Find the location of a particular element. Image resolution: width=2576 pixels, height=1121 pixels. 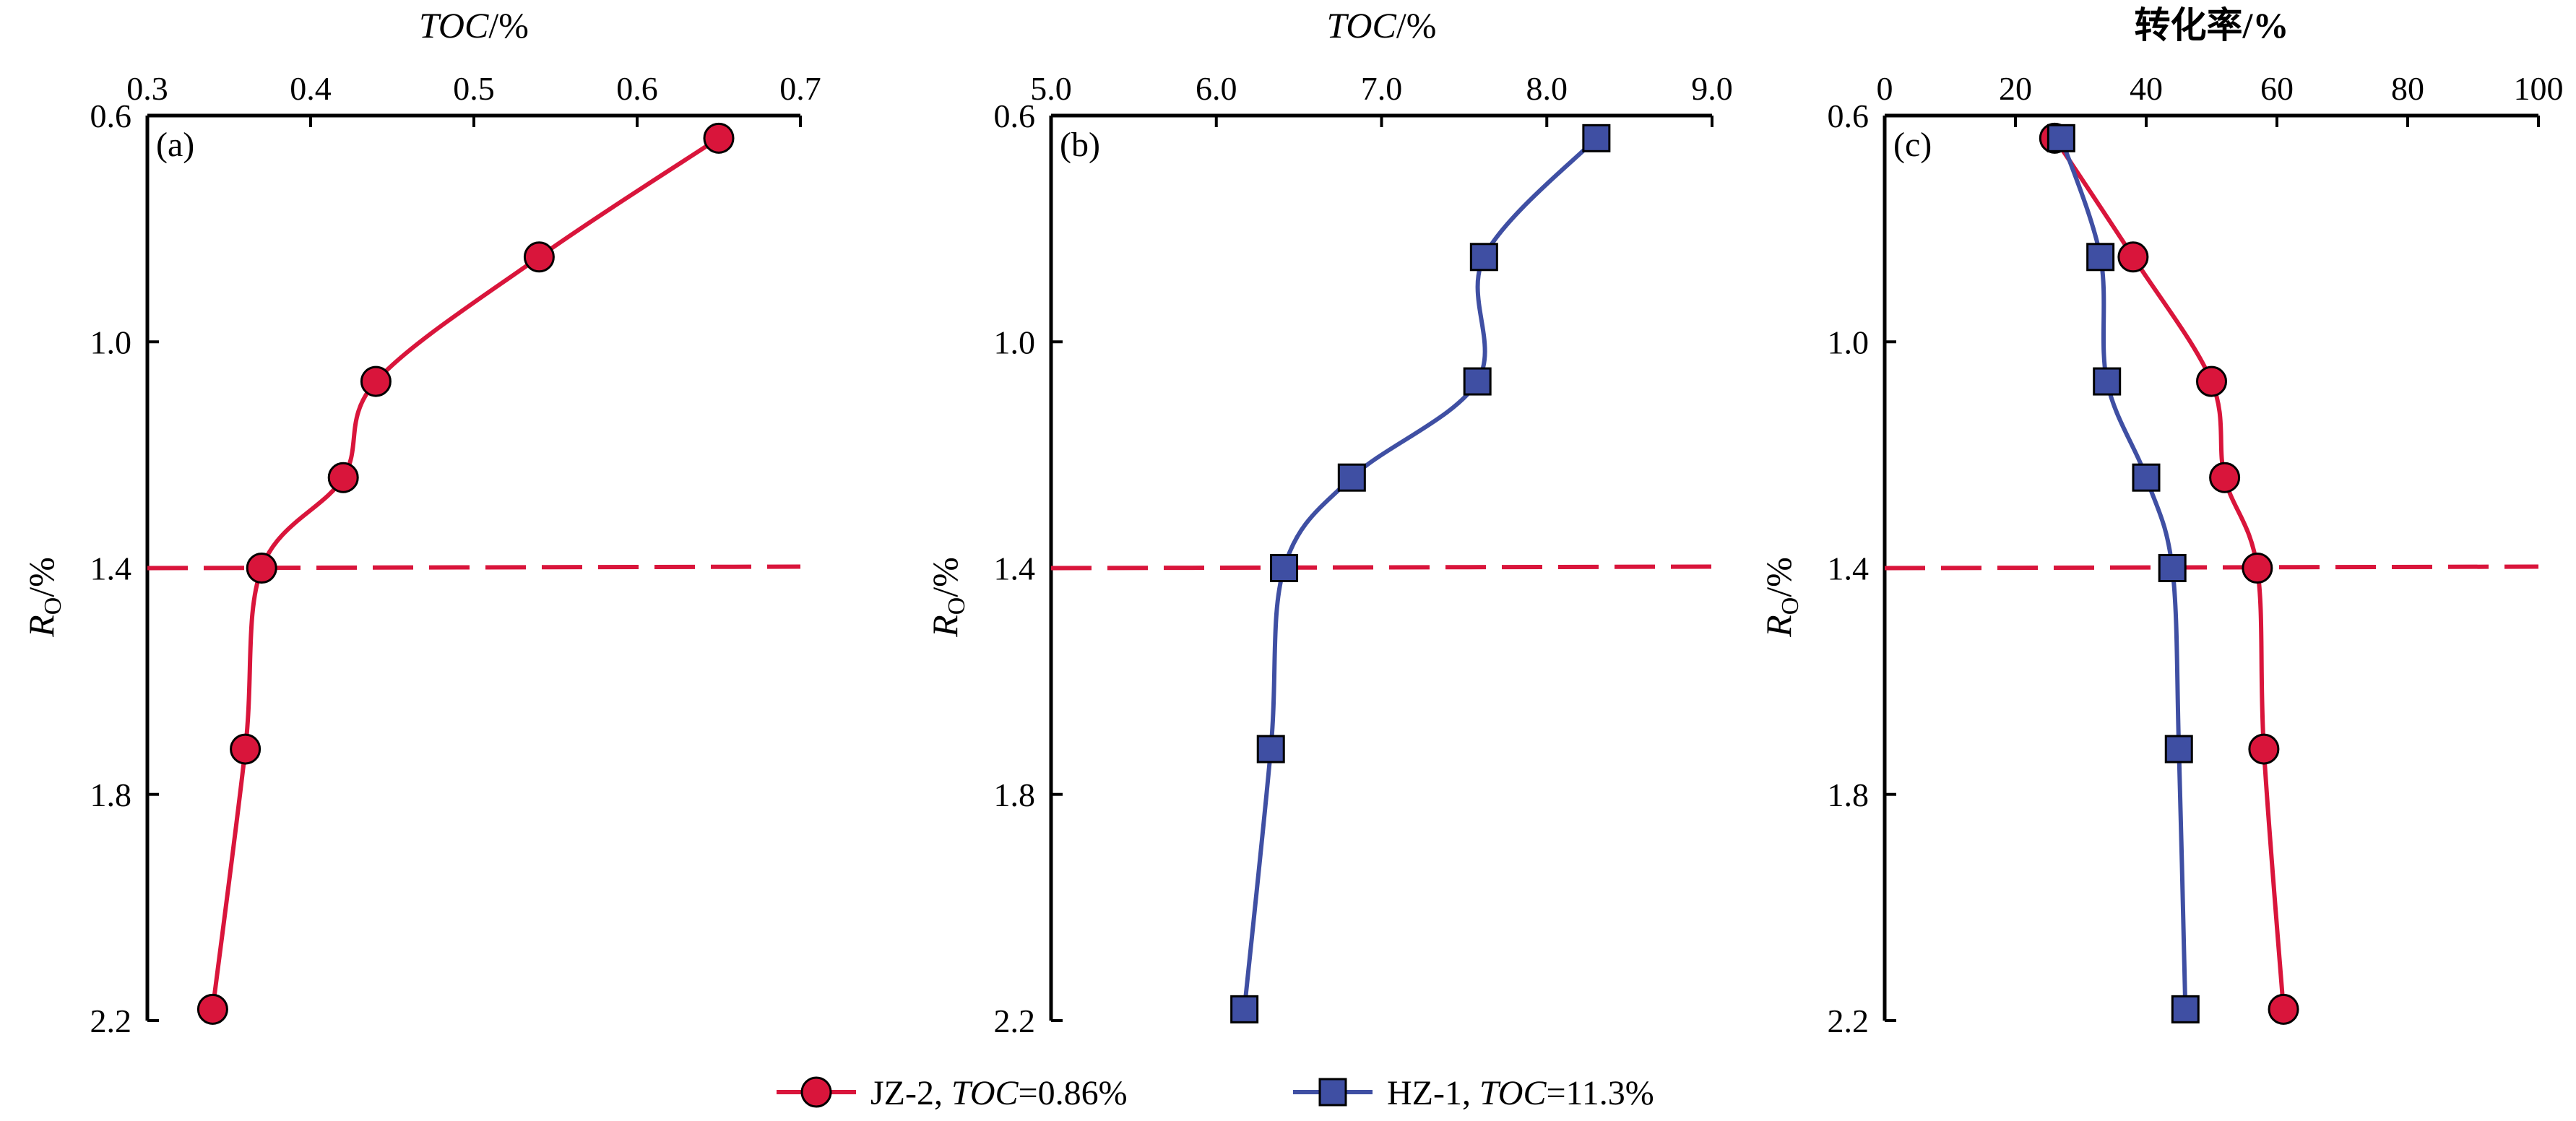

panel-label: (b) is located at coordinates (1080, 145).